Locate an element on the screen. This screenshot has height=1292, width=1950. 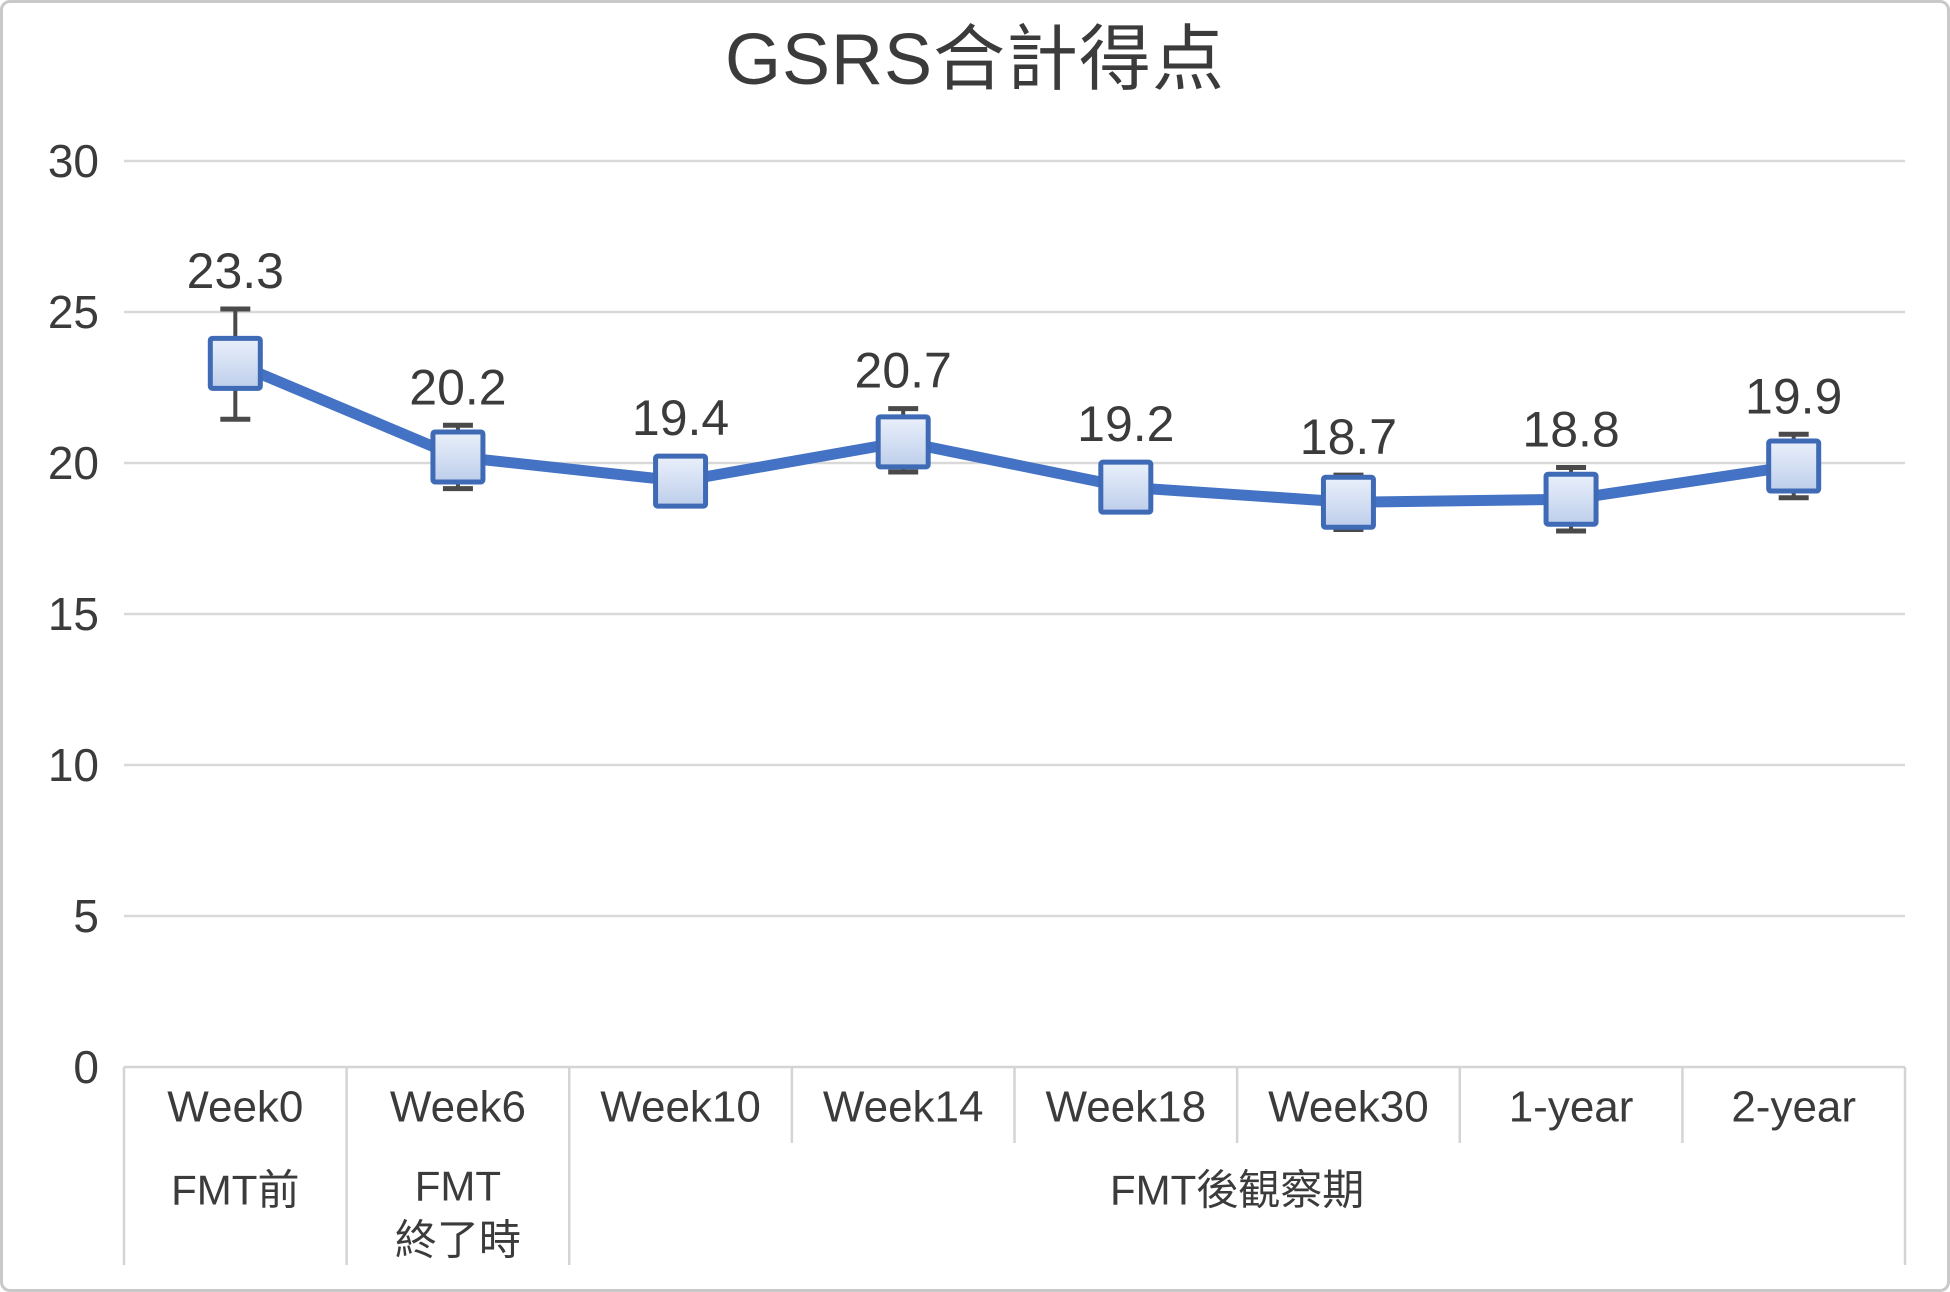
data-label: 20.2 is located at coordinates (457, 387).